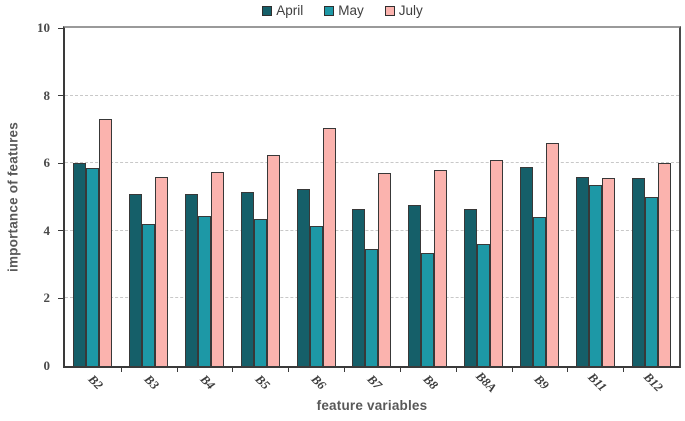 The width and height of the screenshot is (685, 421). Describe the element at coordinates (664, 264) in the screenshot. I see `bar-july-b12` at that location.